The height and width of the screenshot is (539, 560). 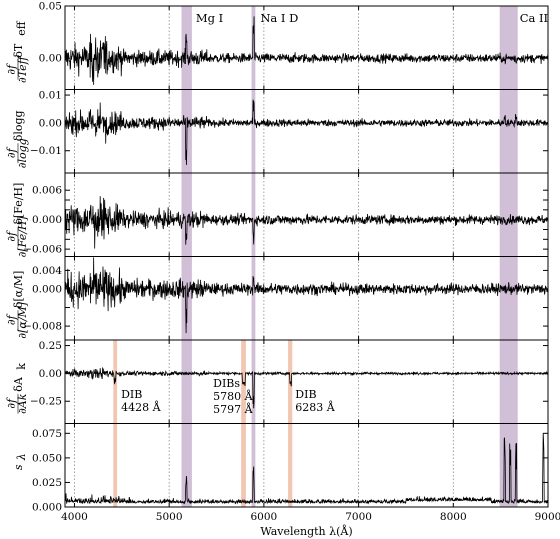 I want to click on region-label-0: Mg I, so click(x=209, y=18).